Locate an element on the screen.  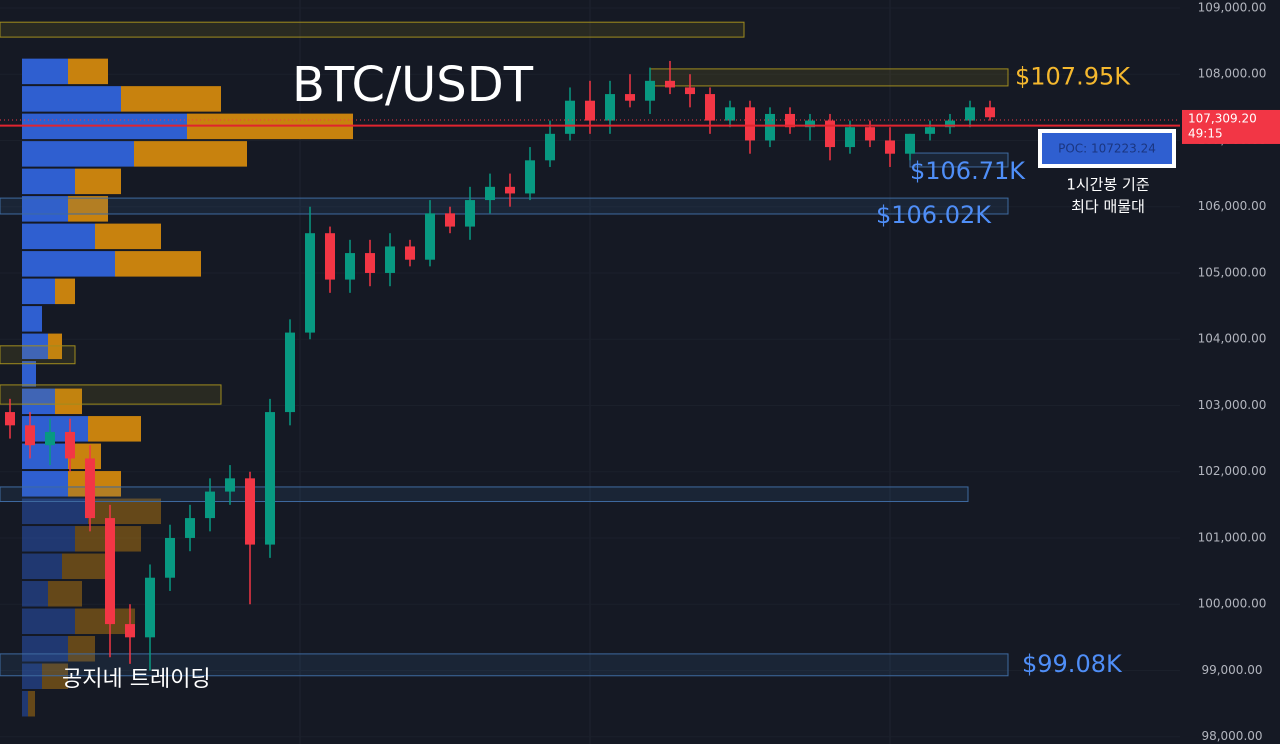
zone-label: $107.95K is located at coordinates (1073, 76).